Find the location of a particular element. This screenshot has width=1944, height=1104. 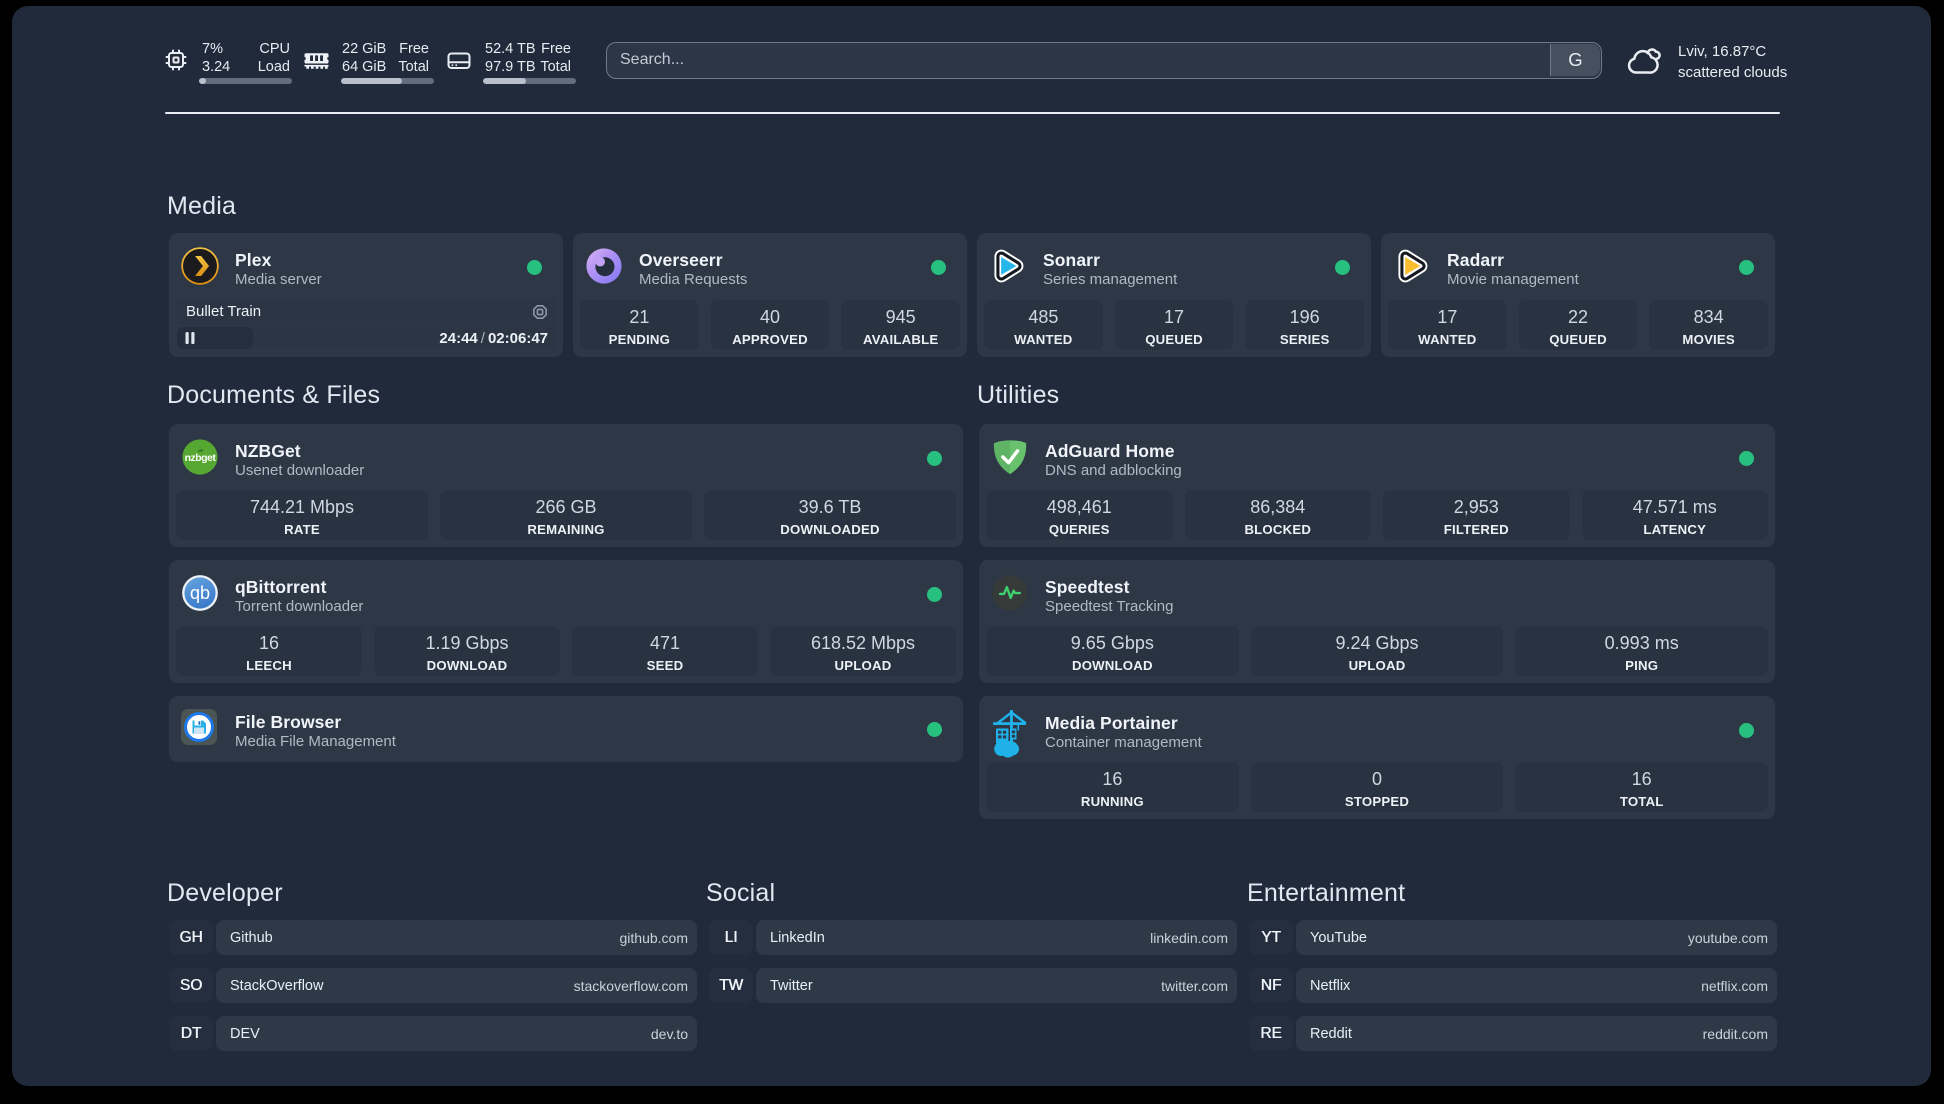

svg-text: nzbget is located at coordinates (201, 458).